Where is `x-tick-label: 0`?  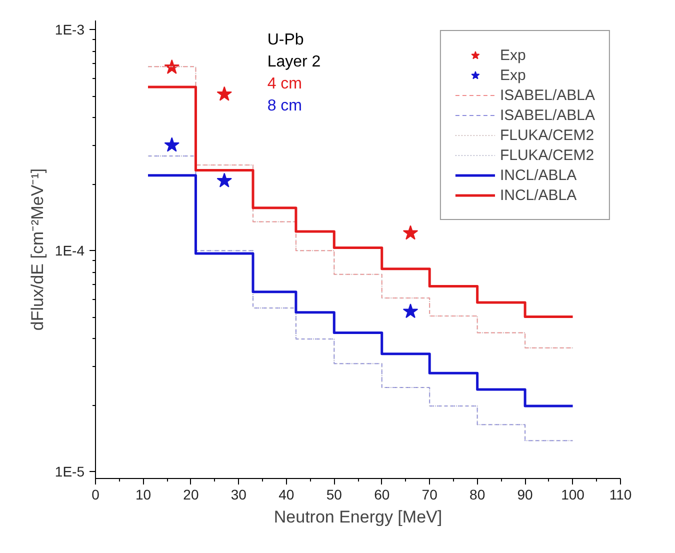
x-tick-label: 0 is located at coordinates (96, 494).